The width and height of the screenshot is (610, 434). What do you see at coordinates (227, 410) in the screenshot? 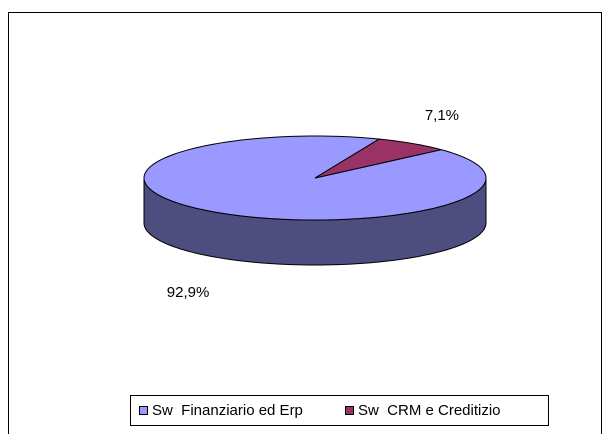
I see `legend-label: Sw Finanziario ed Erp` at bounding box center [227, 410].